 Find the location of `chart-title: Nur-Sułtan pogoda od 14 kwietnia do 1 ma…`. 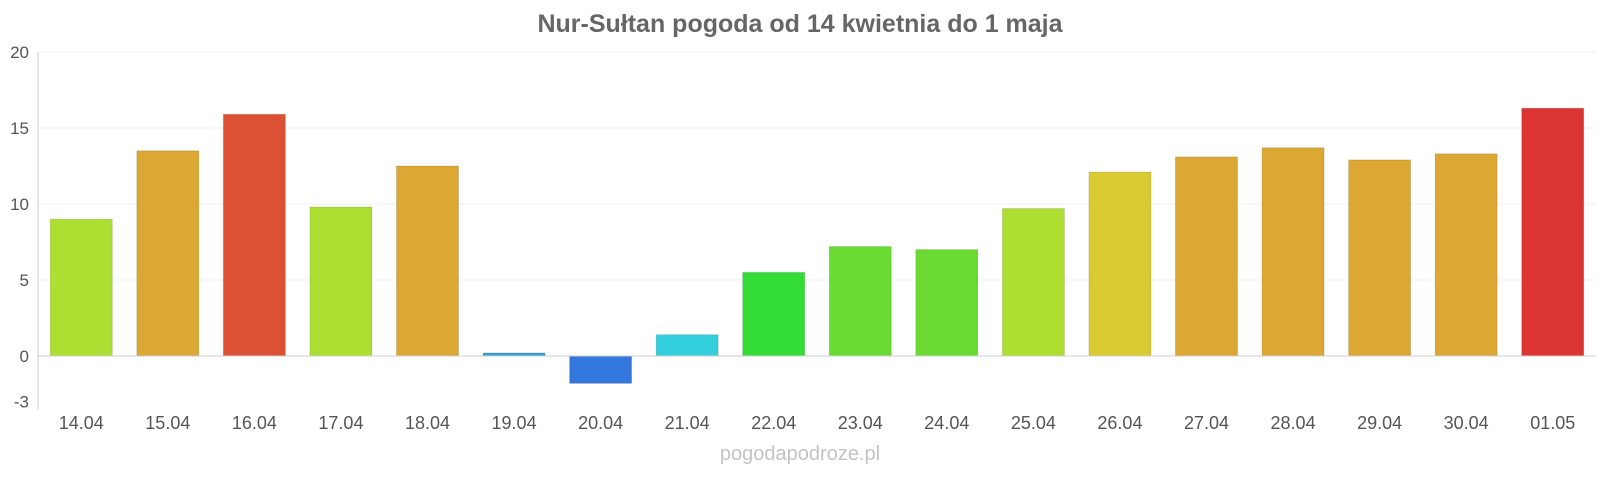

chart-title: Nur-Sułtan pogoda od 14 kwietnia do 1 ma… is located at coordinates (800, 24).